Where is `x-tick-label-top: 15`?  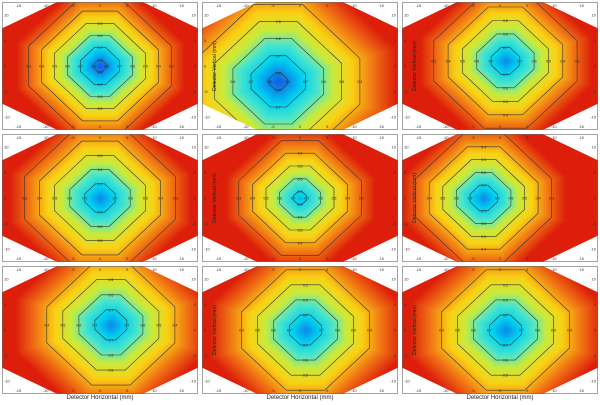 x-tick-label-top: 15 is located at coordinates (381, 137).